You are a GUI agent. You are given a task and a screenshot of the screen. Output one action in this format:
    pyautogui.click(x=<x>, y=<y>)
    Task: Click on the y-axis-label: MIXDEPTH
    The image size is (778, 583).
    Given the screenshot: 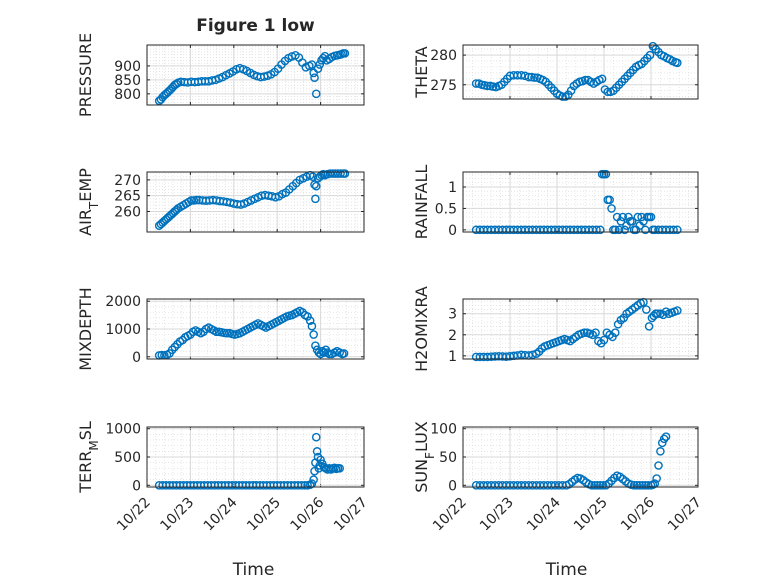 What is the action you would take?
    pyautogui.click(x=85, y=328)
    